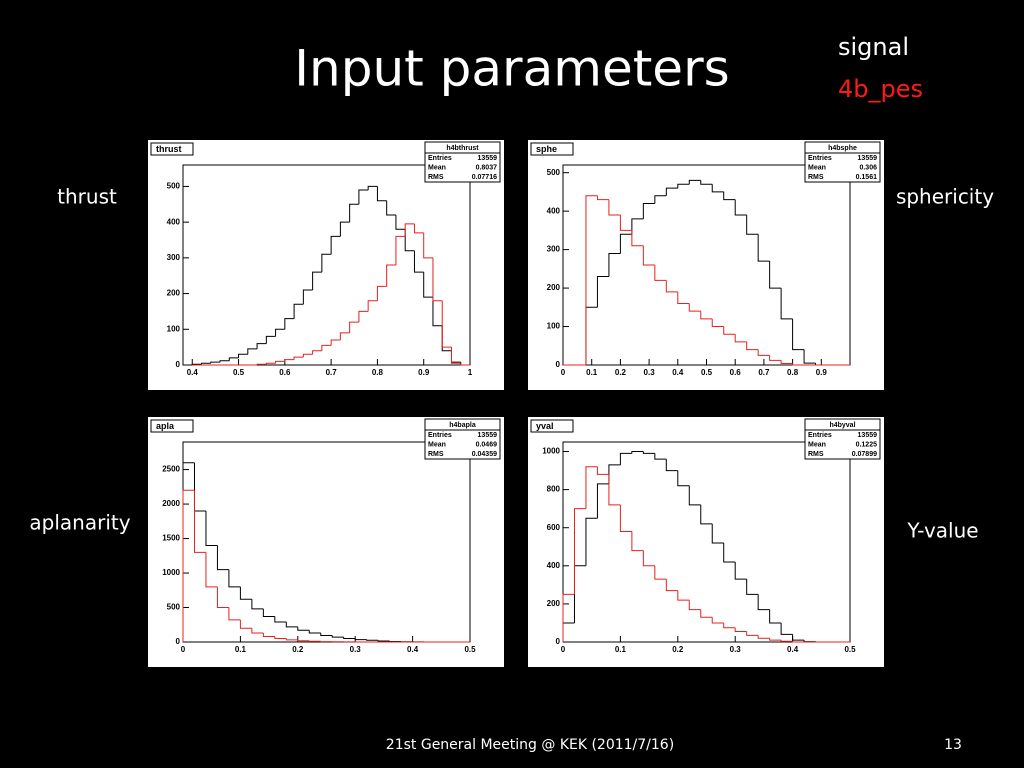  Describe the element at coordinates (953, 745) in the screenshot. I see `page-number: 13` at that location.